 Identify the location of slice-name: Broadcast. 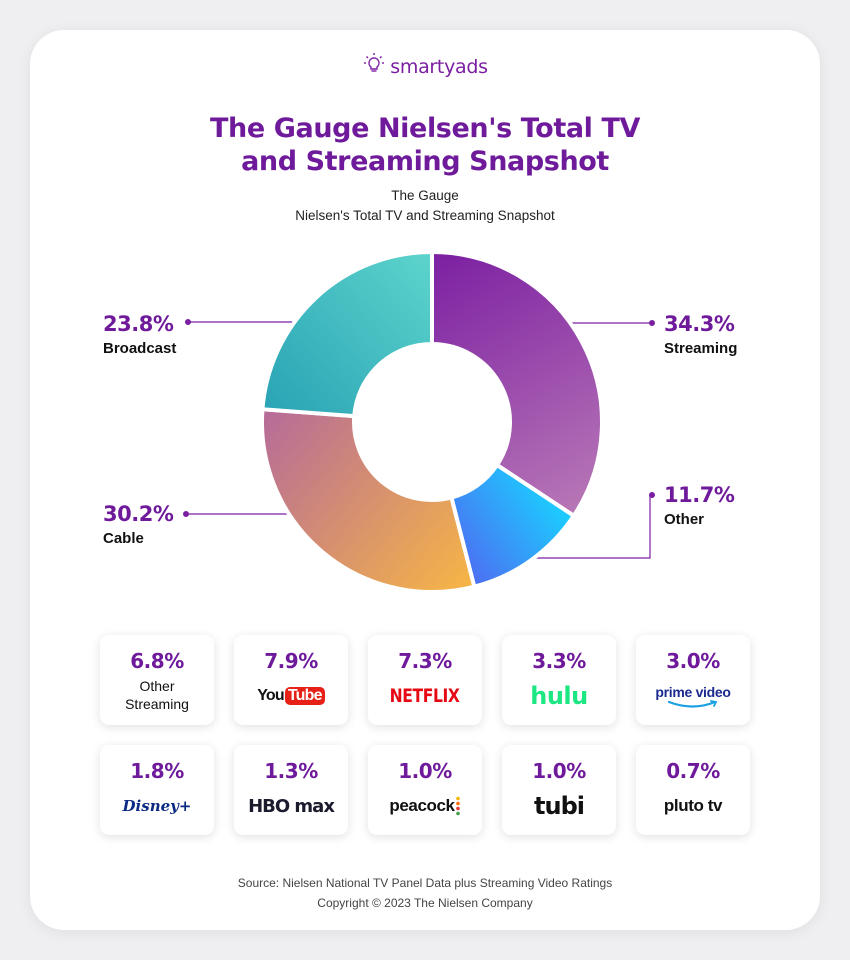
(140, 348).